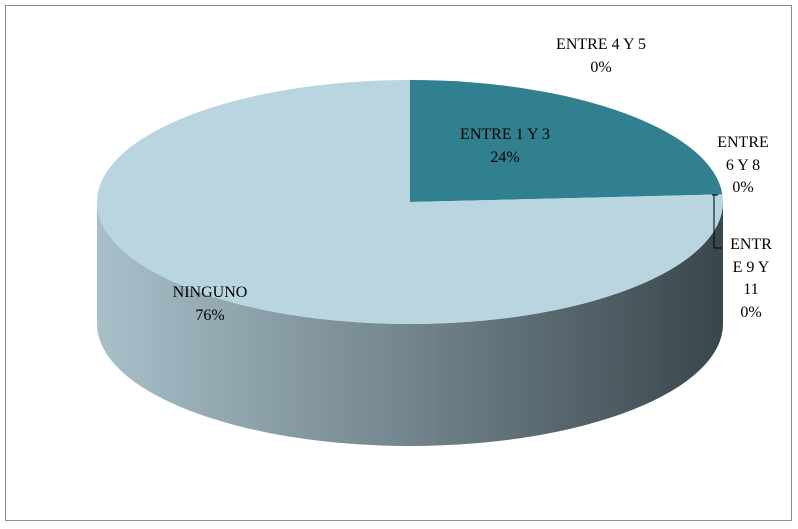  What do you see at coordinates (505, 146) in the screenshot?
I see `data-label: ENTRE 1 Y 3 24%` at bounding box center [505, 146].